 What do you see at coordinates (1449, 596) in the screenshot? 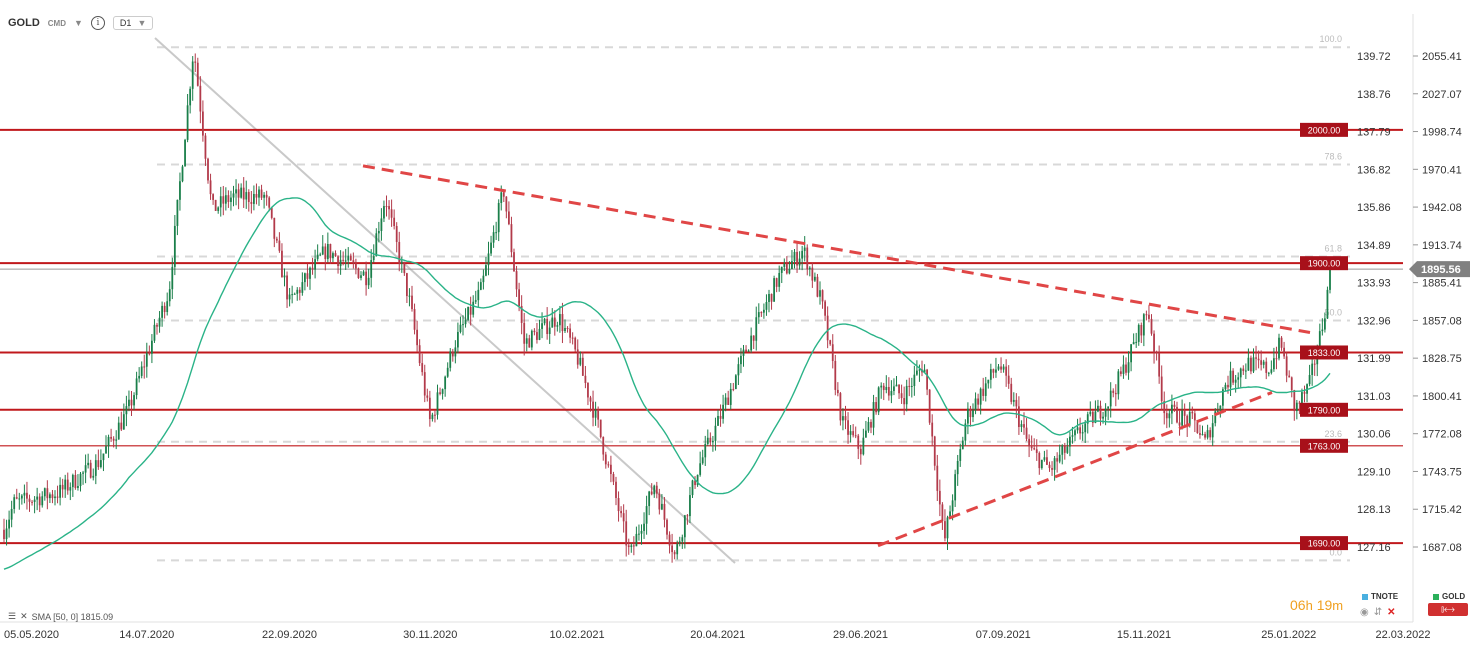
I see `legend-gold: GOLD` at bounding box center [1449, 596].